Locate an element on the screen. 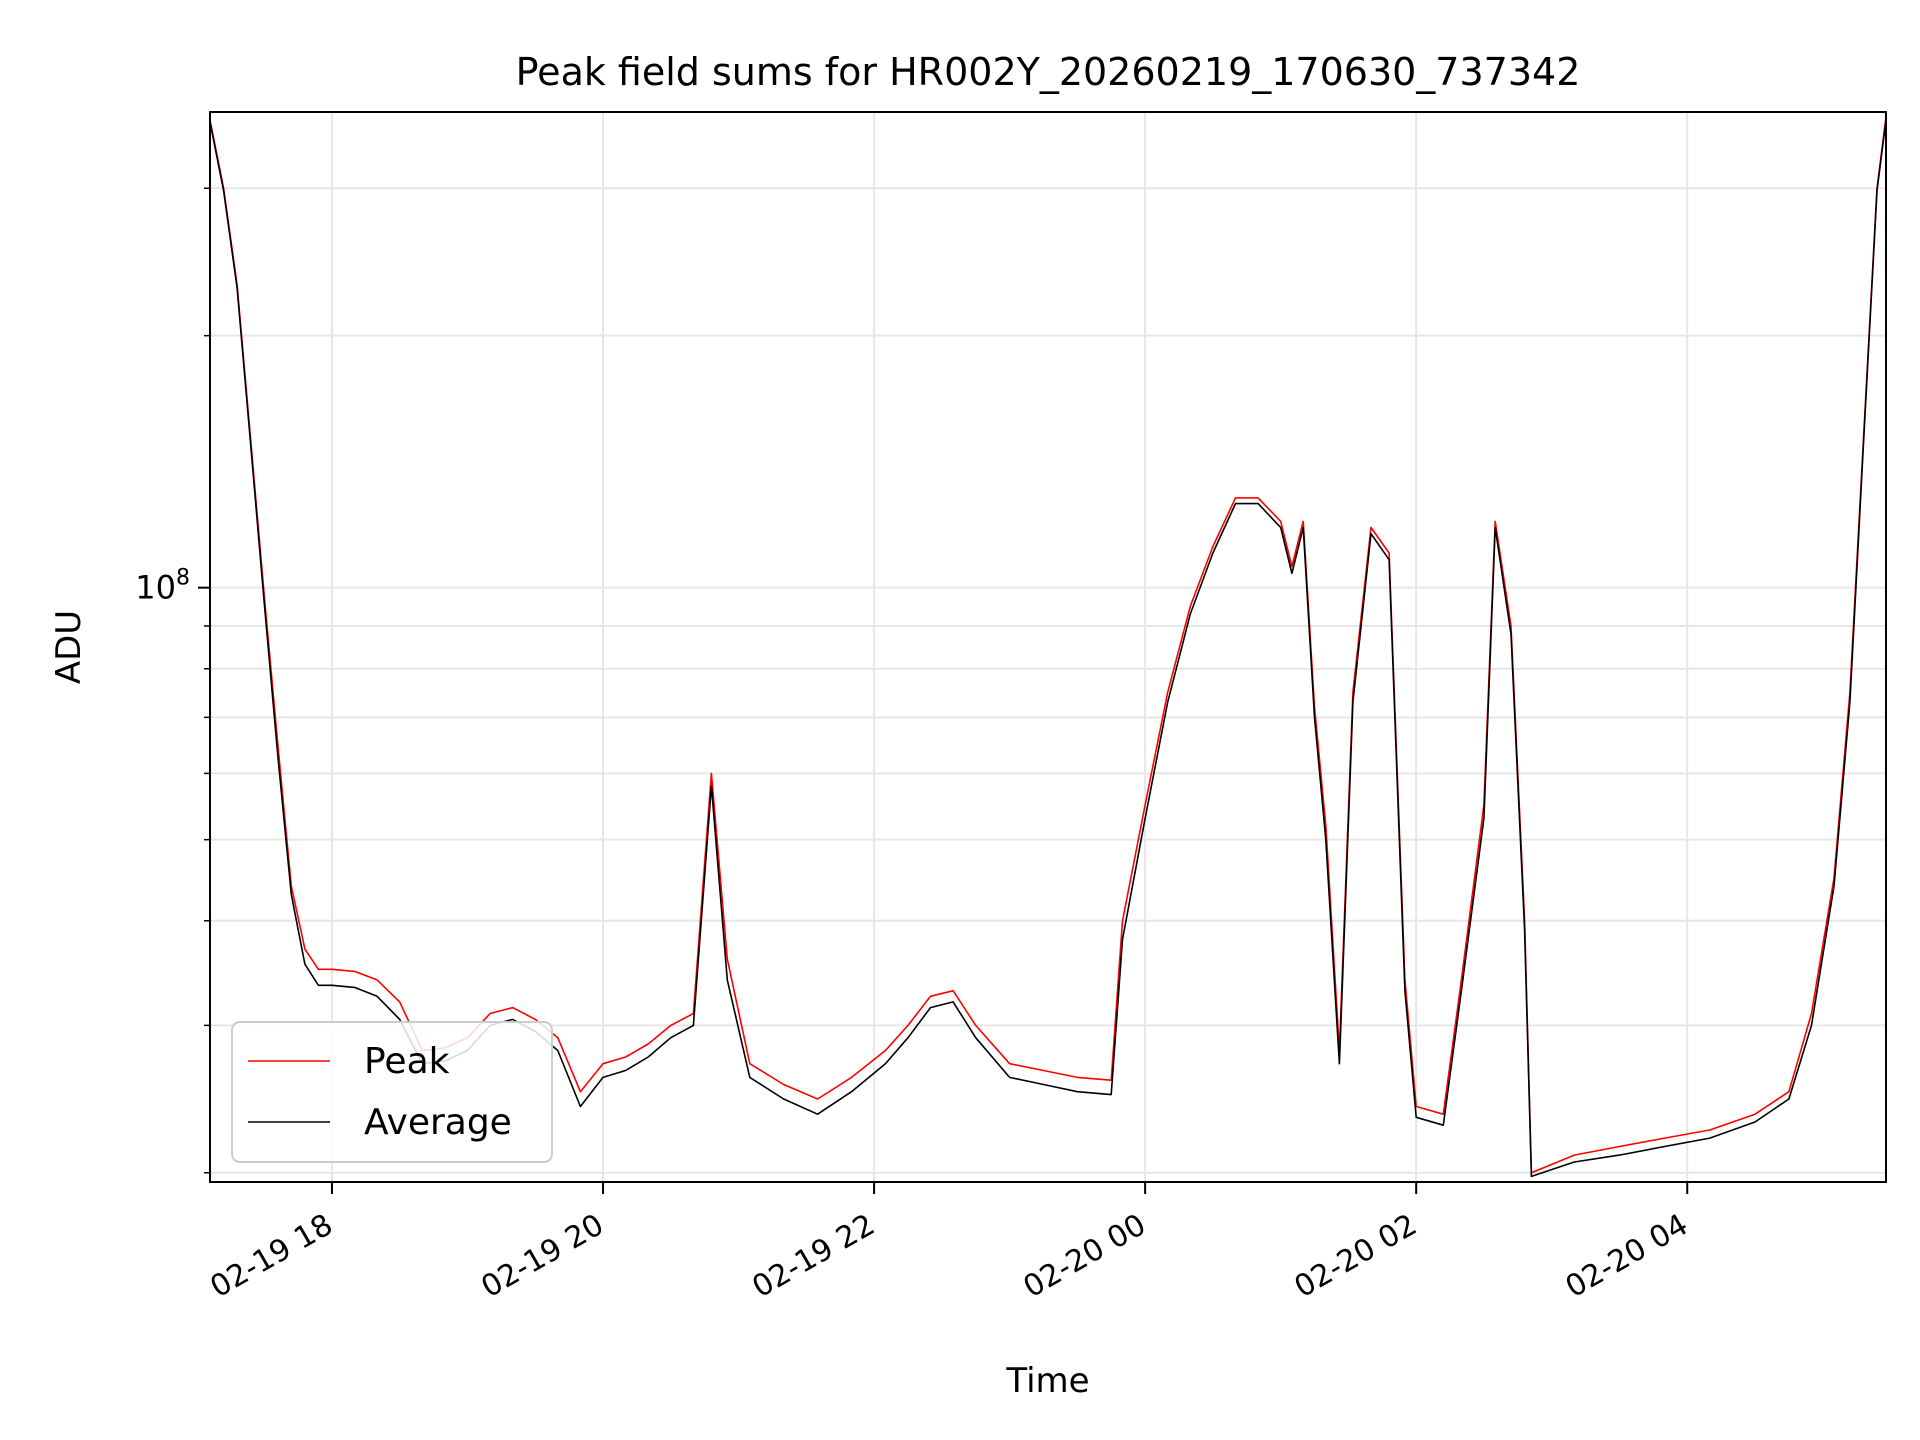  legend-label-average: Average is located at coordinates (438, 1122).